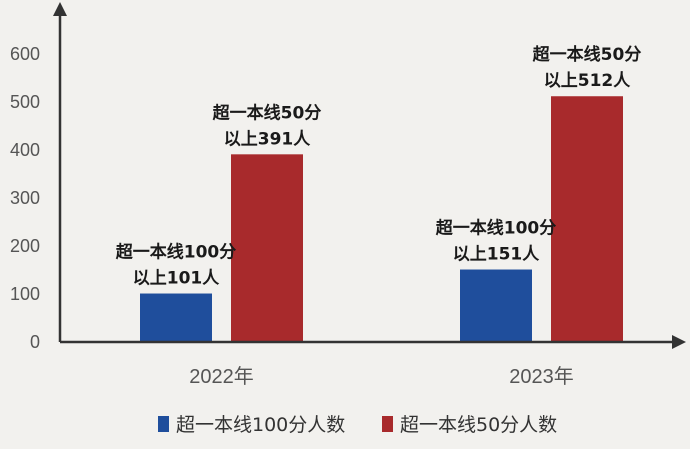  I want to click on x-tick-label: 2022年, so click(221, 376).